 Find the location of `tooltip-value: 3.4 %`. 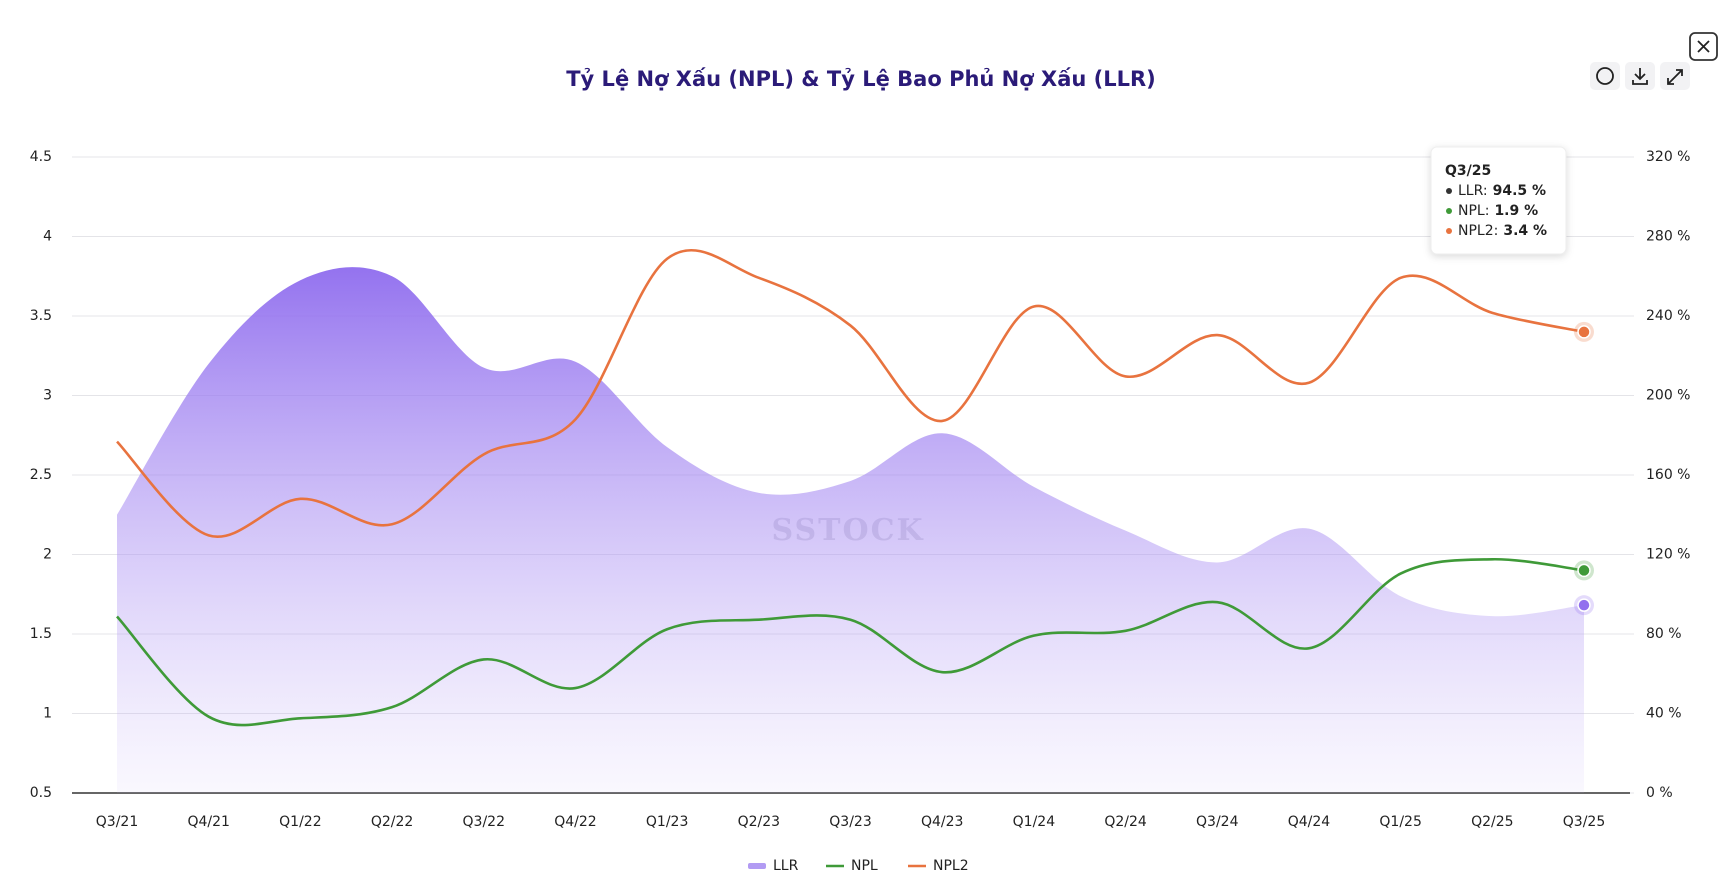

tooltip-value: 3.4 % is located at coordinates (1525, 231).